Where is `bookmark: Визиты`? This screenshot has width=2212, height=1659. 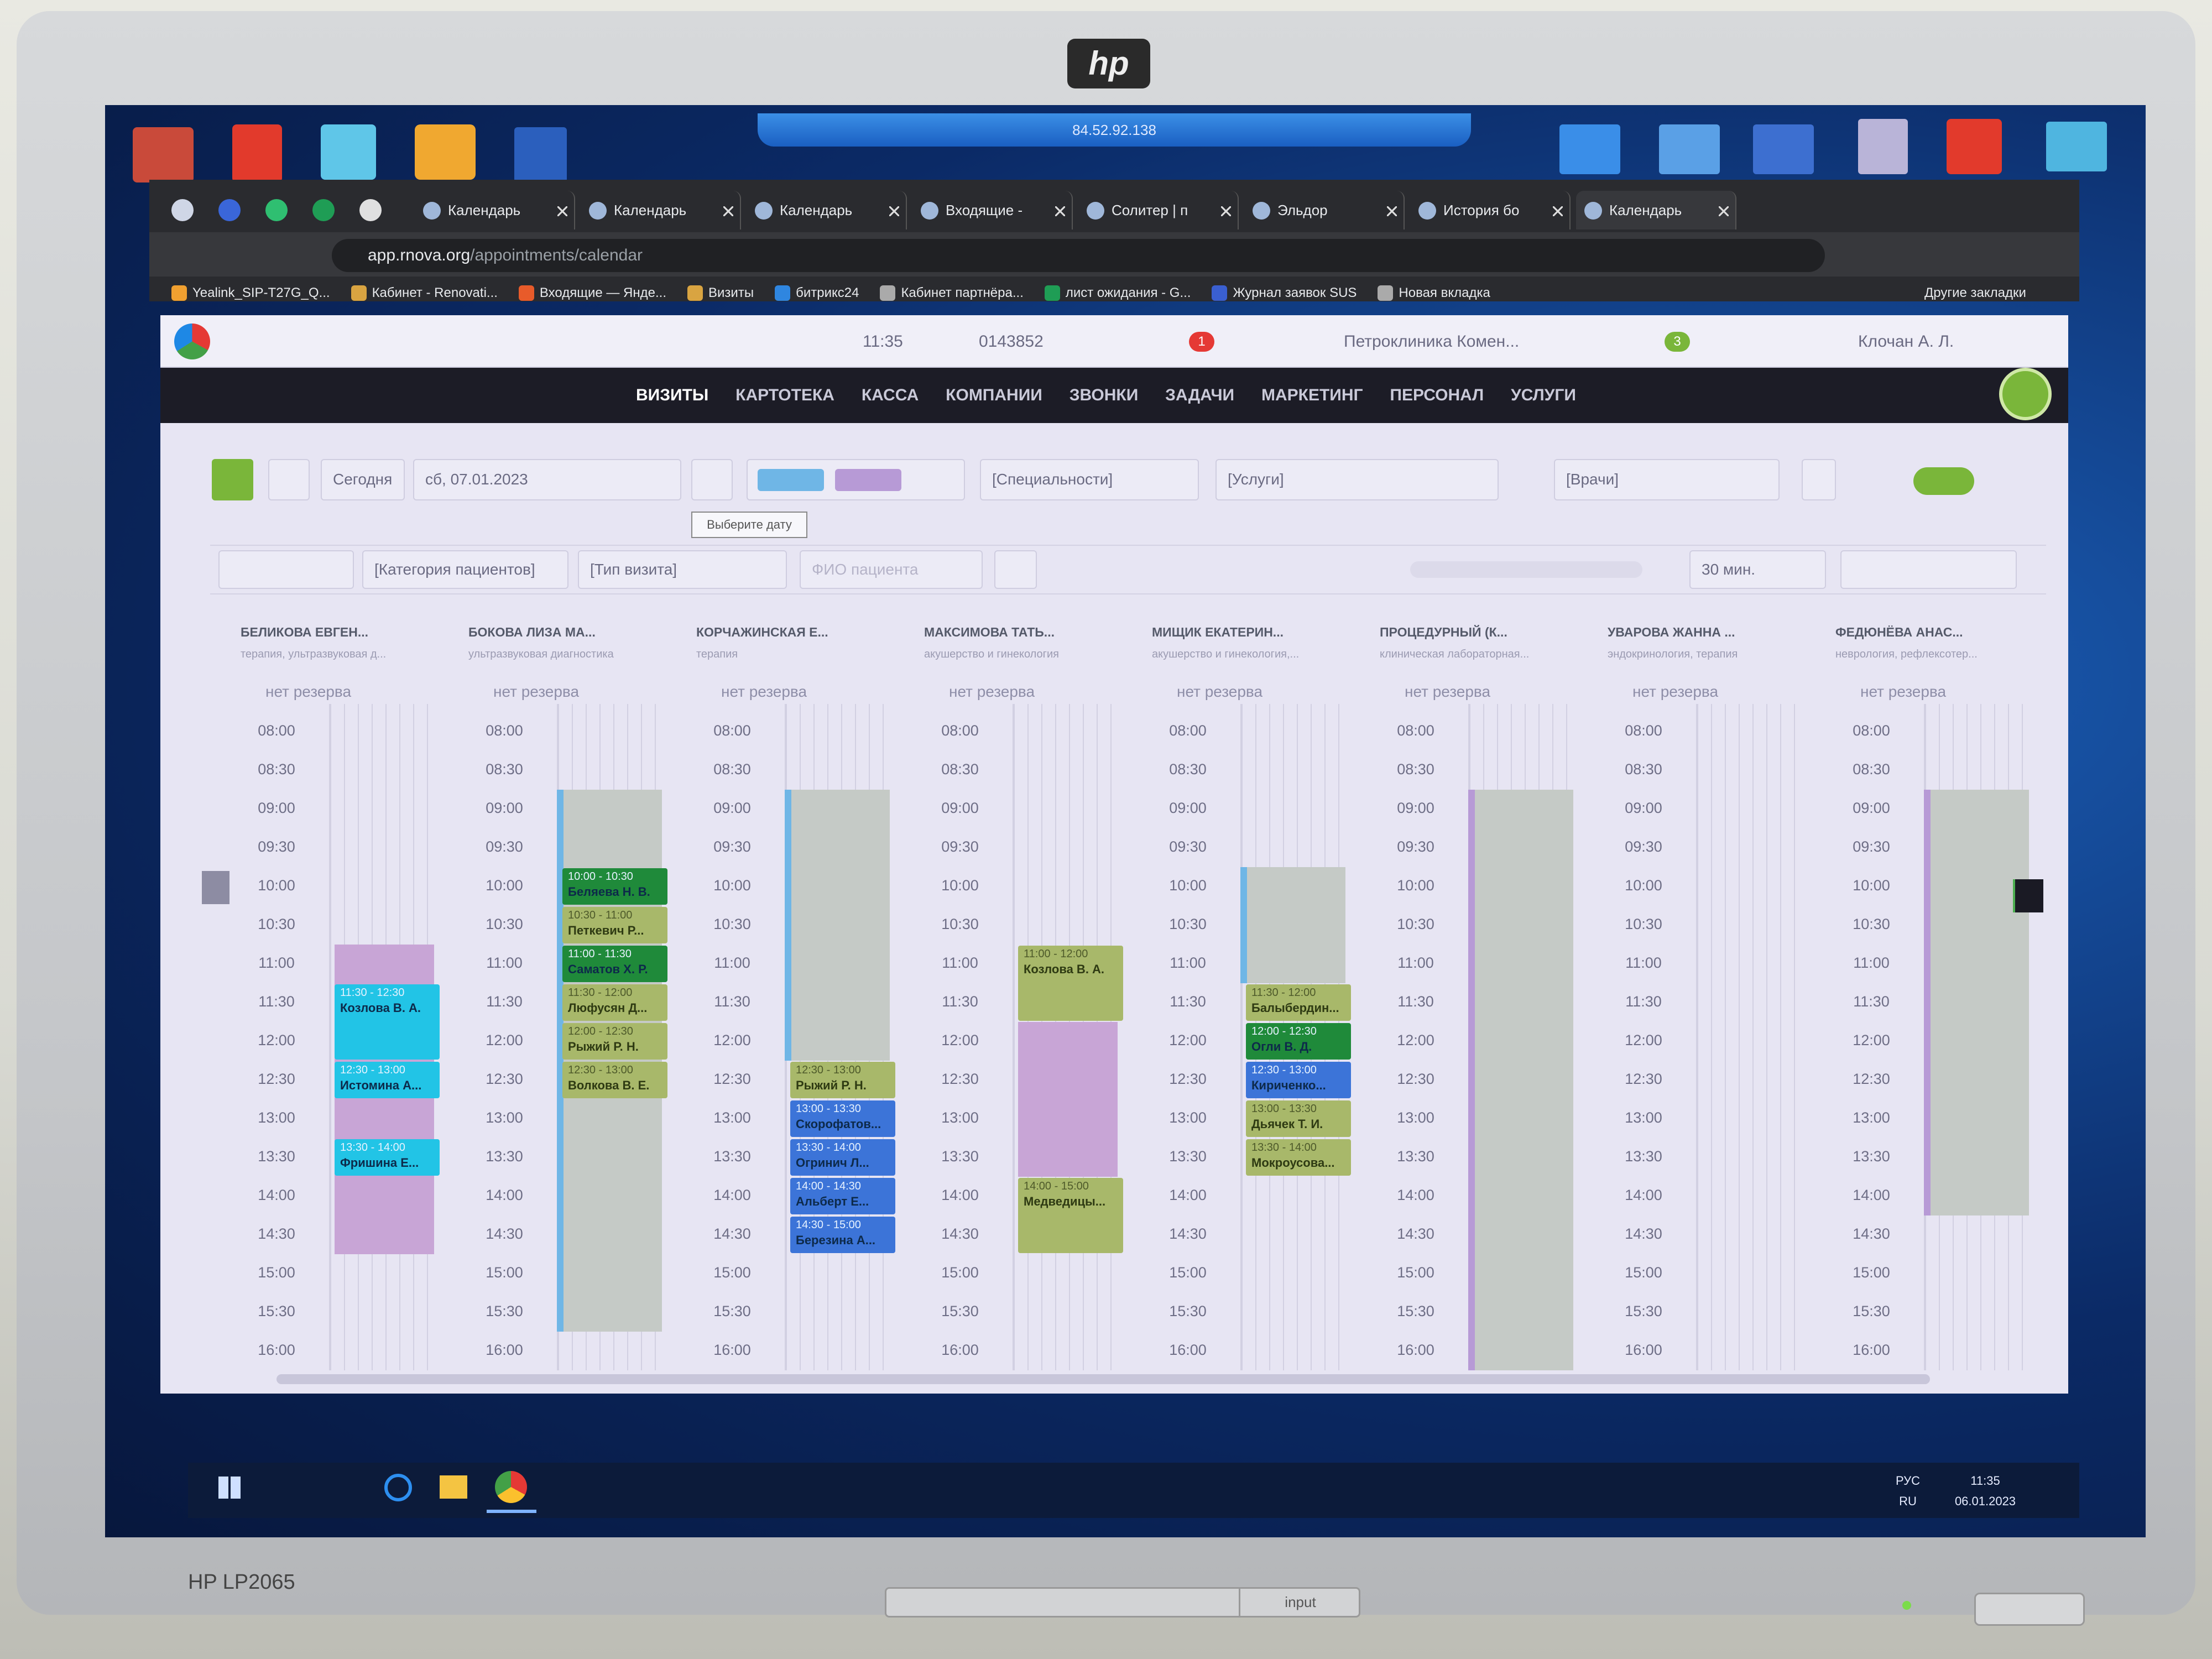
bookmark: Визиты is located at coordinates (720, 293).